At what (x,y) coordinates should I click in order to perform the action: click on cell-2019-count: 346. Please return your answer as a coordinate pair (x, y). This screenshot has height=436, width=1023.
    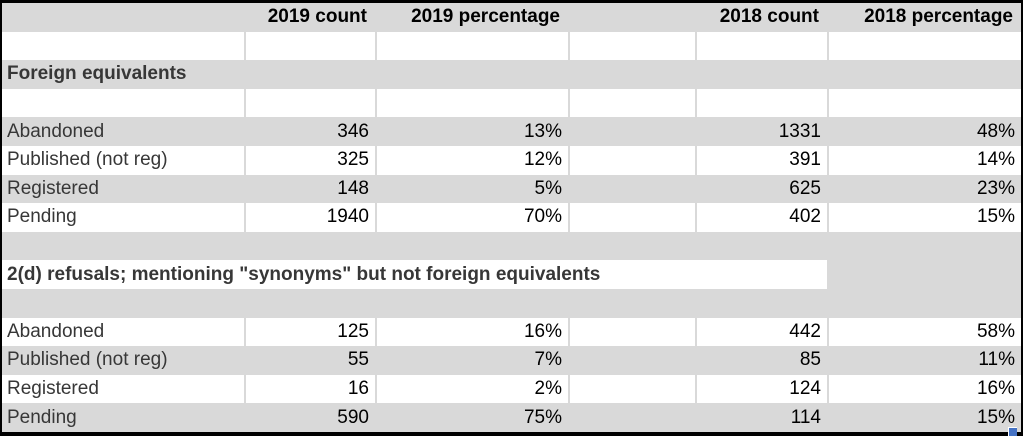
    Looking at the image, I should click on (311, 131).